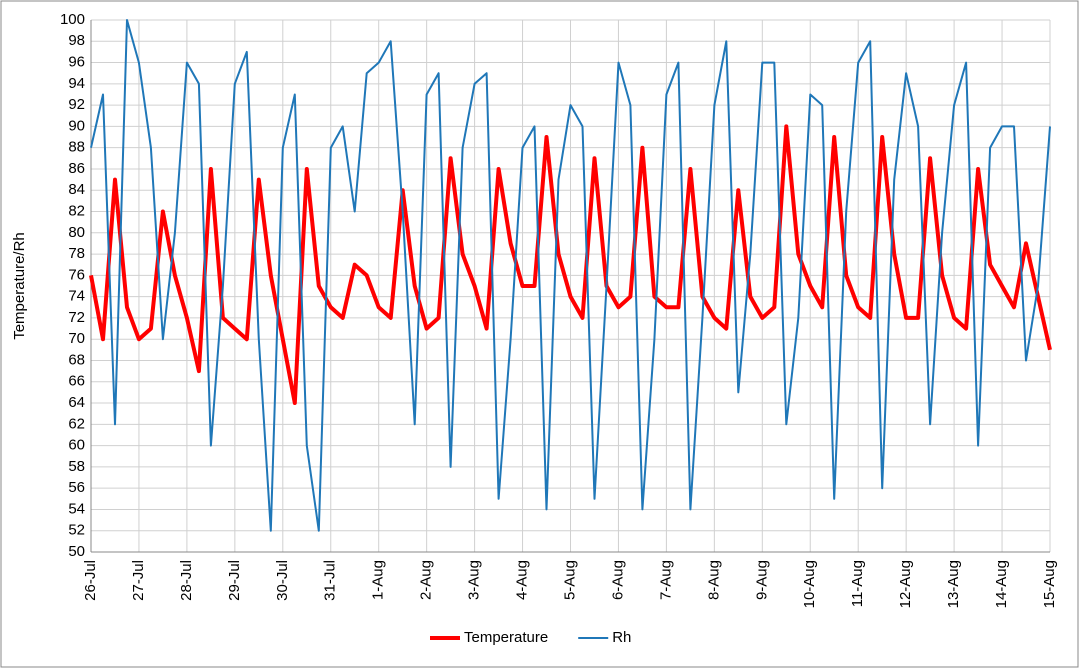 The width and height of the screenshot is (1080, 669). I want to click on y-tick-label: 94, so click(76, 83).